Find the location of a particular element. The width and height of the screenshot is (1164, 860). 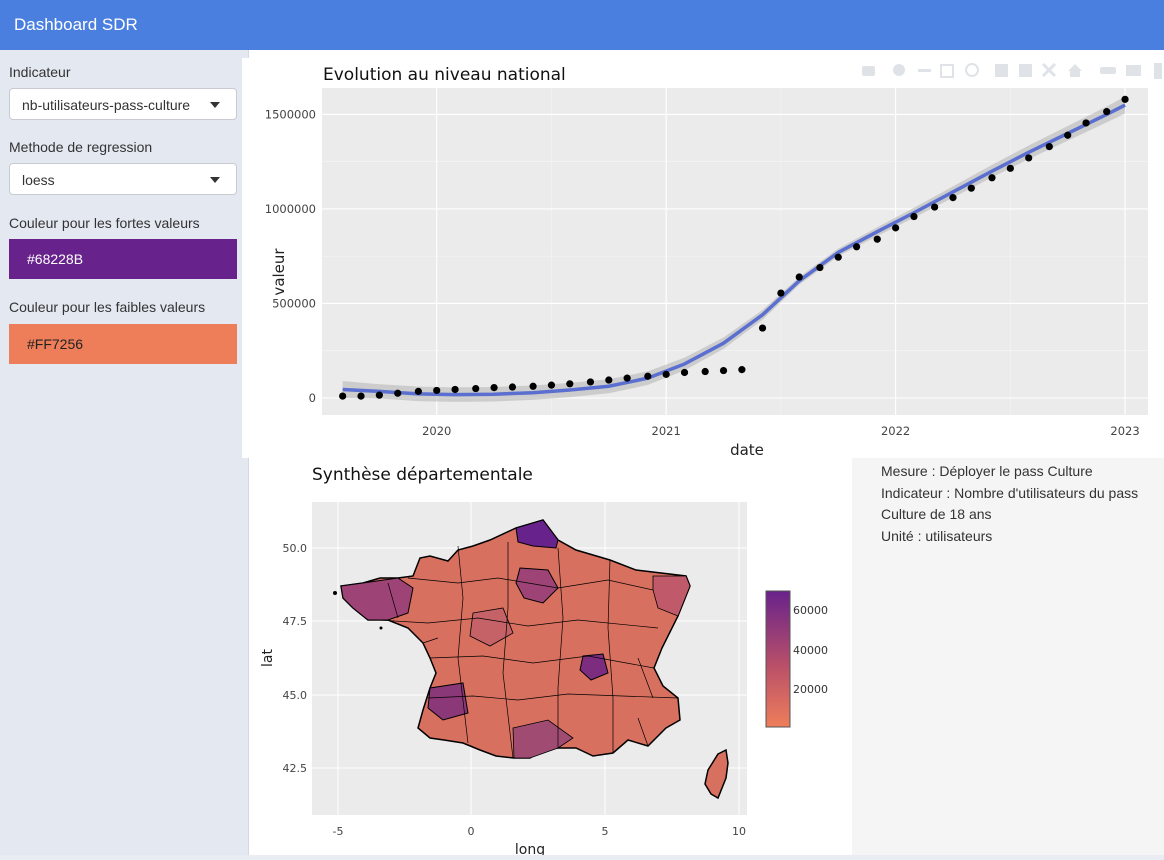

indicator-select: nb-utilisateurs-pass-culture is located at coordinates (123, 104).